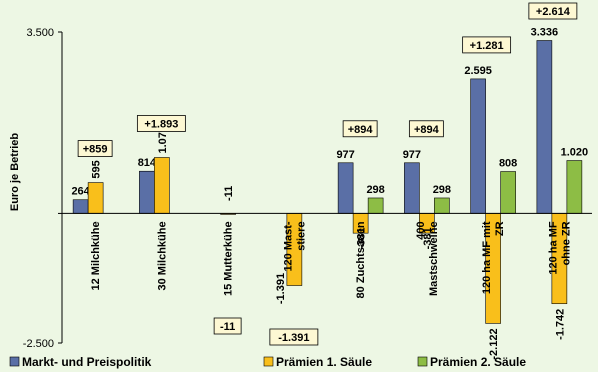 The height and width of the screenshot is (372, 598). What do you see at coordinates (163, 140) in the screenshot?
I see `data-label: 1.079` at bounding box center [163, 140].